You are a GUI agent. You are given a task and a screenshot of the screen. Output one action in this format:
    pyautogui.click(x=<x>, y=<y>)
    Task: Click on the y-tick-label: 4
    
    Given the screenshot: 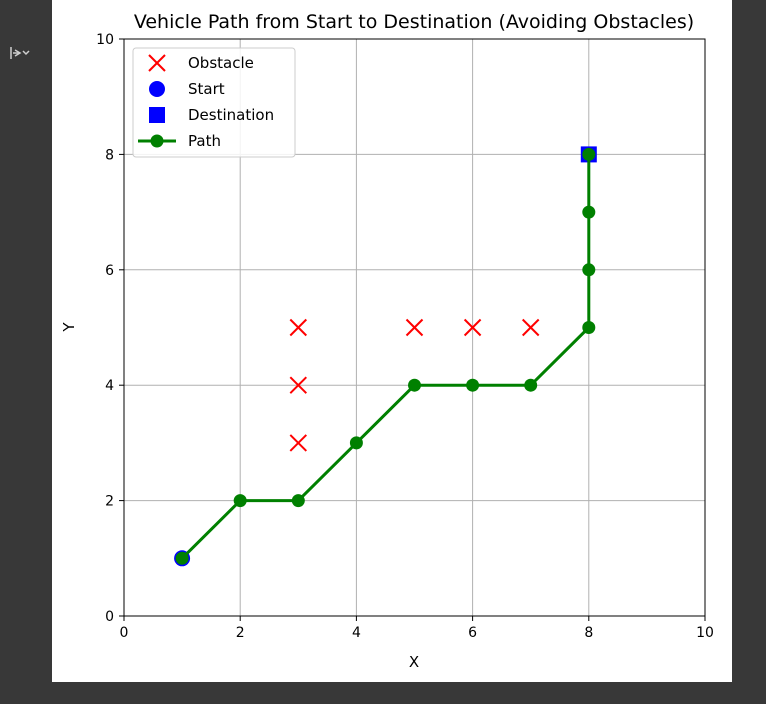 What is the action you would take?
    pyautogui.click(x=109, y=386)
    